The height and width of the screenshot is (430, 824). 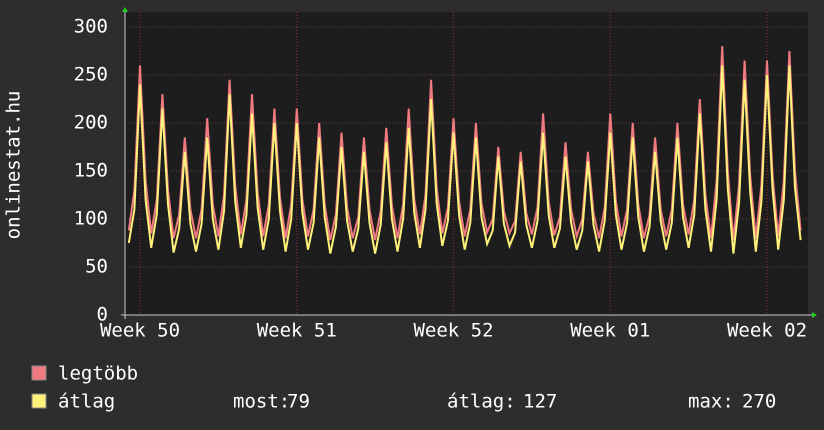 What do you see at coordinates (96, 267) in the screenshot?
I see `y-tick-label: 50` at bounding box center [96, 267].